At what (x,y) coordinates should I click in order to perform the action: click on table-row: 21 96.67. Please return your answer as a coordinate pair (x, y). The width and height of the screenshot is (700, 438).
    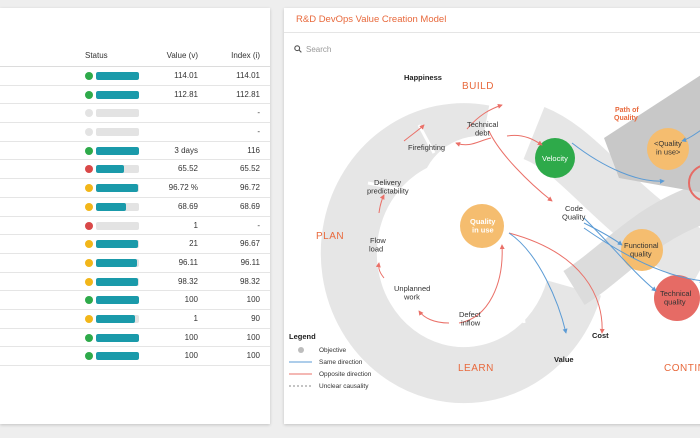
    Looking at the image, I should click on (135, 244).